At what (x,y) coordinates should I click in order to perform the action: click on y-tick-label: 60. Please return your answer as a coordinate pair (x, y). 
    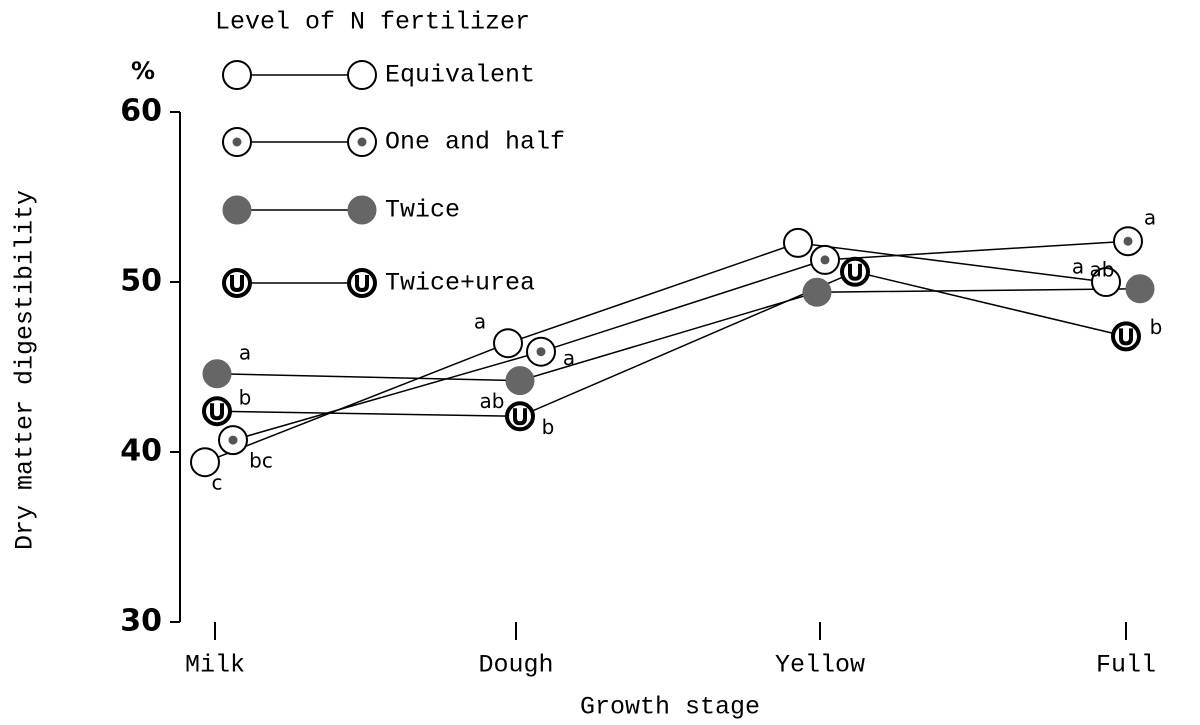
    Looking at the image, I should click on (141, 111).